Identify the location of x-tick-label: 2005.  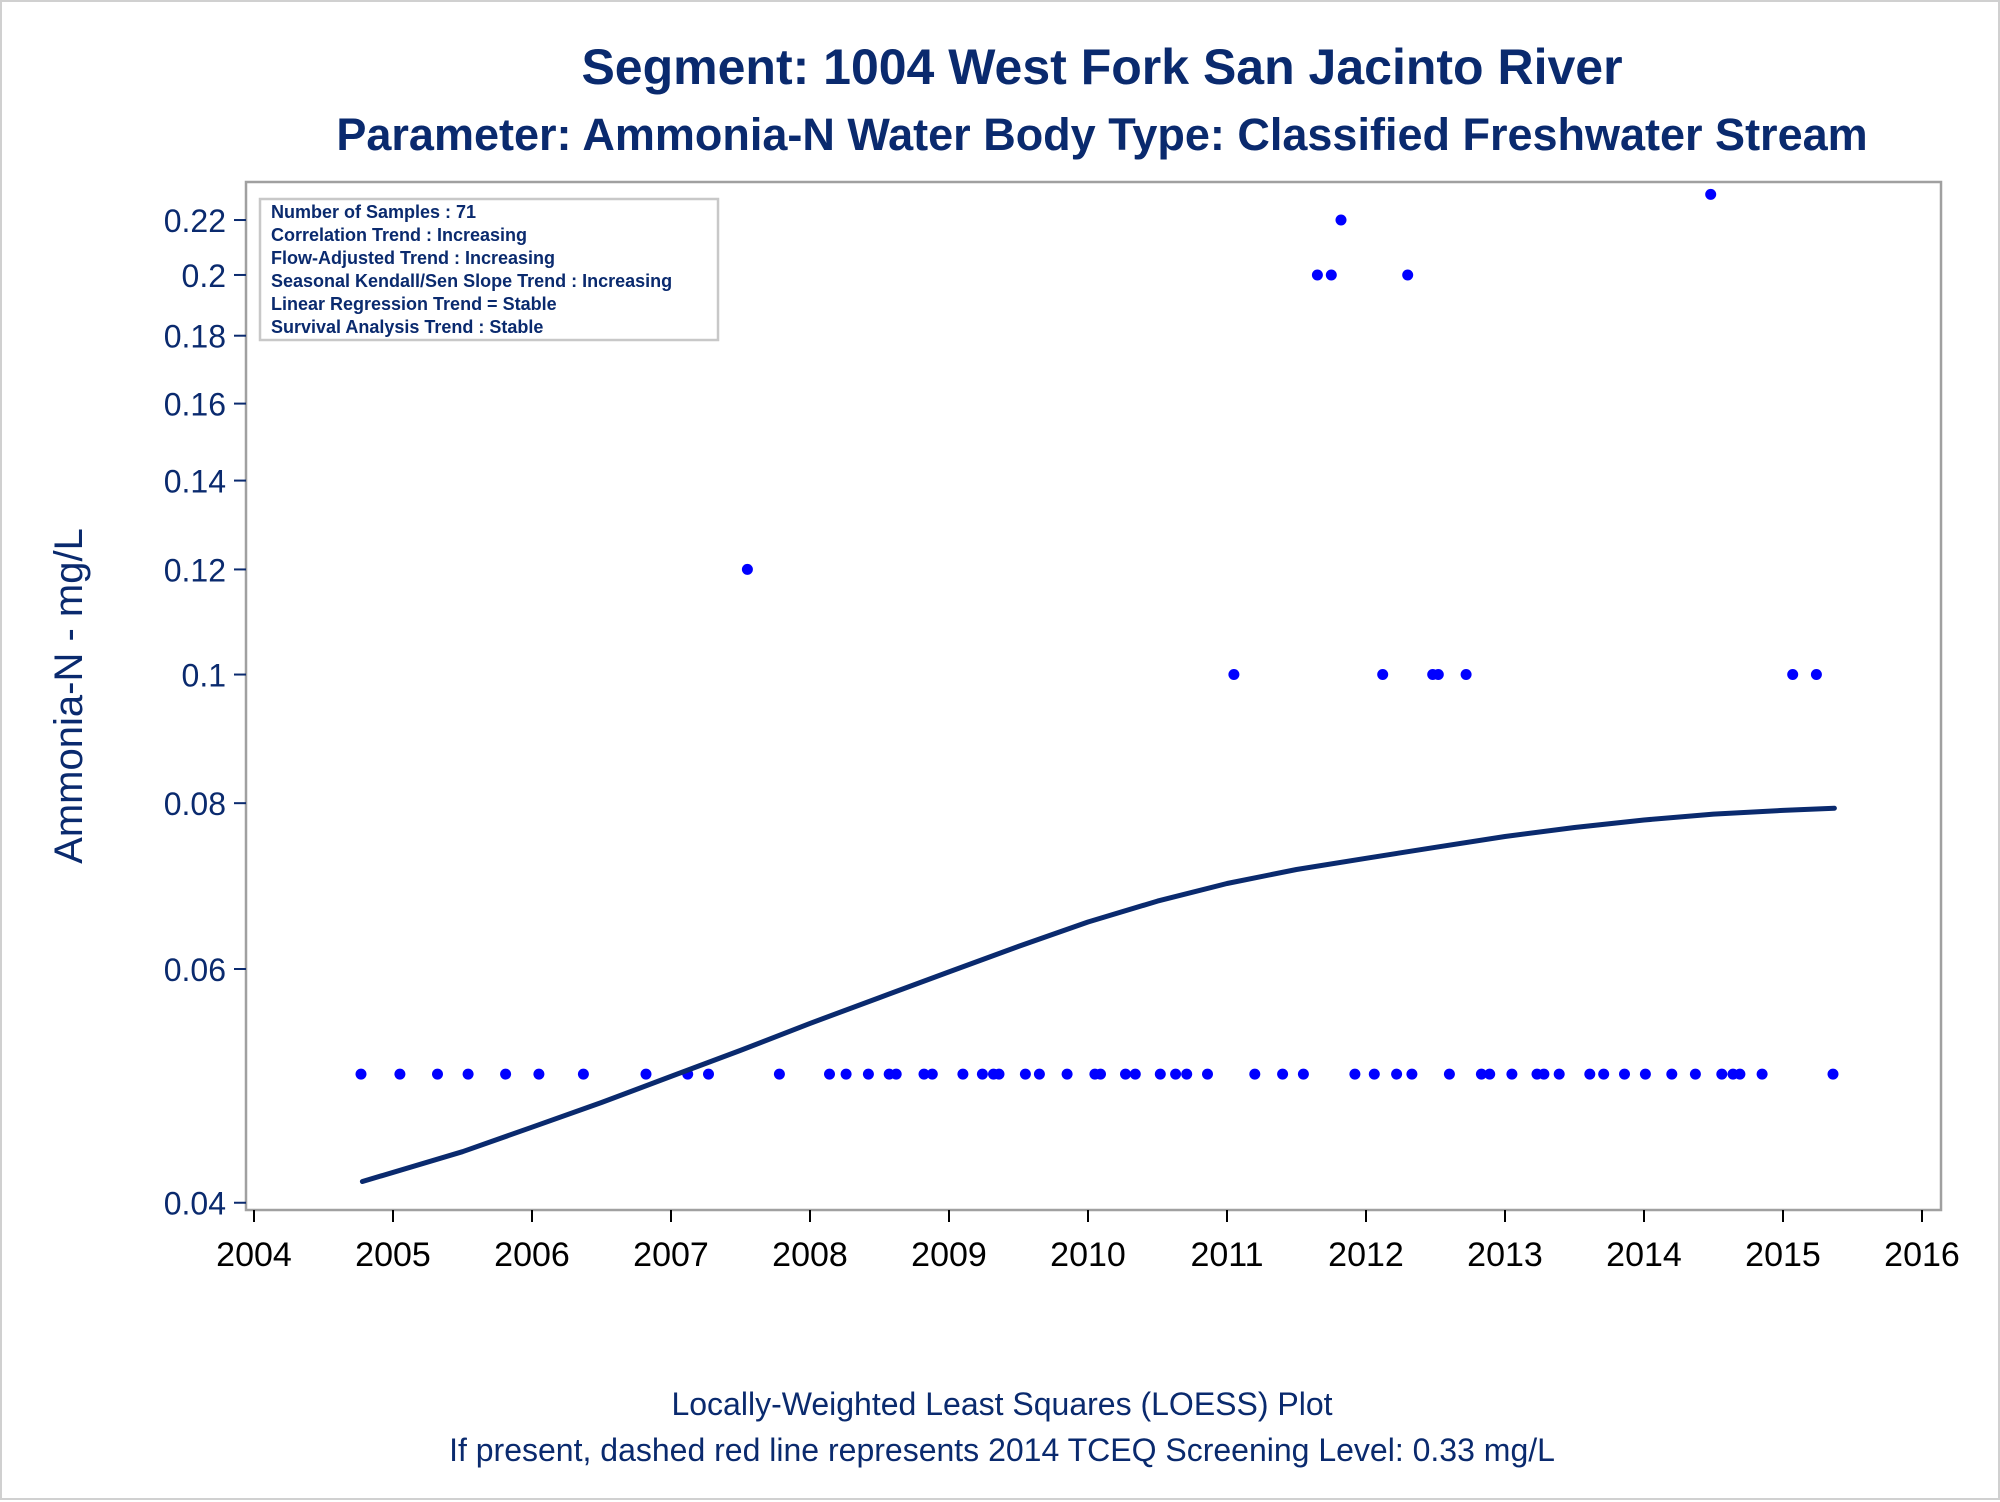
(393, 1255).